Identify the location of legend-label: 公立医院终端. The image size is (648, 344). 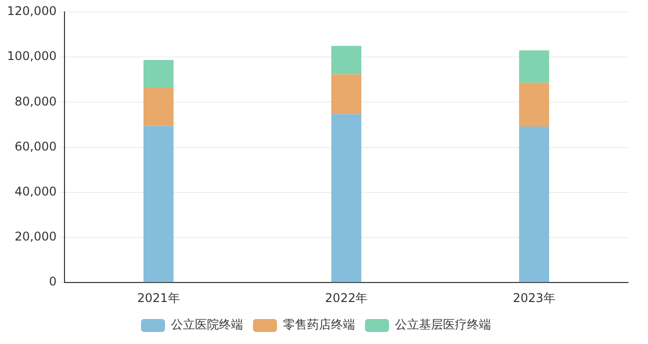
(207, 325).